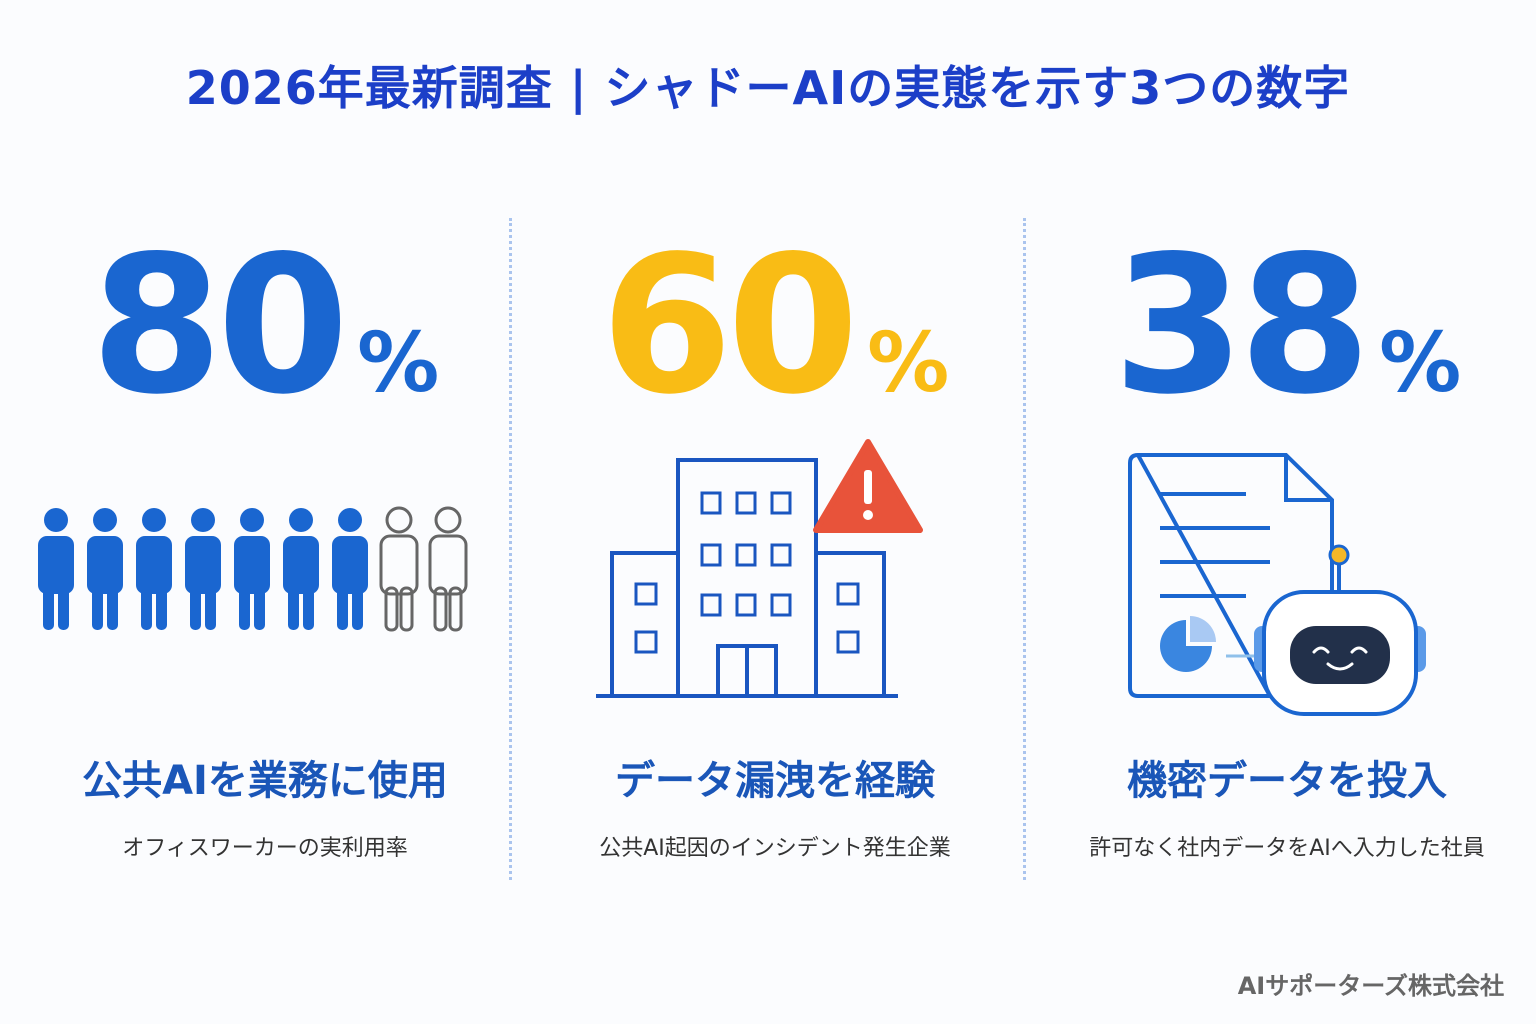  What do you see at coordinates (775, 848) in the screenshot?
I see `stat-caption: 公共AI起因のインシデント発生企業` at bounding box center [775, 848].